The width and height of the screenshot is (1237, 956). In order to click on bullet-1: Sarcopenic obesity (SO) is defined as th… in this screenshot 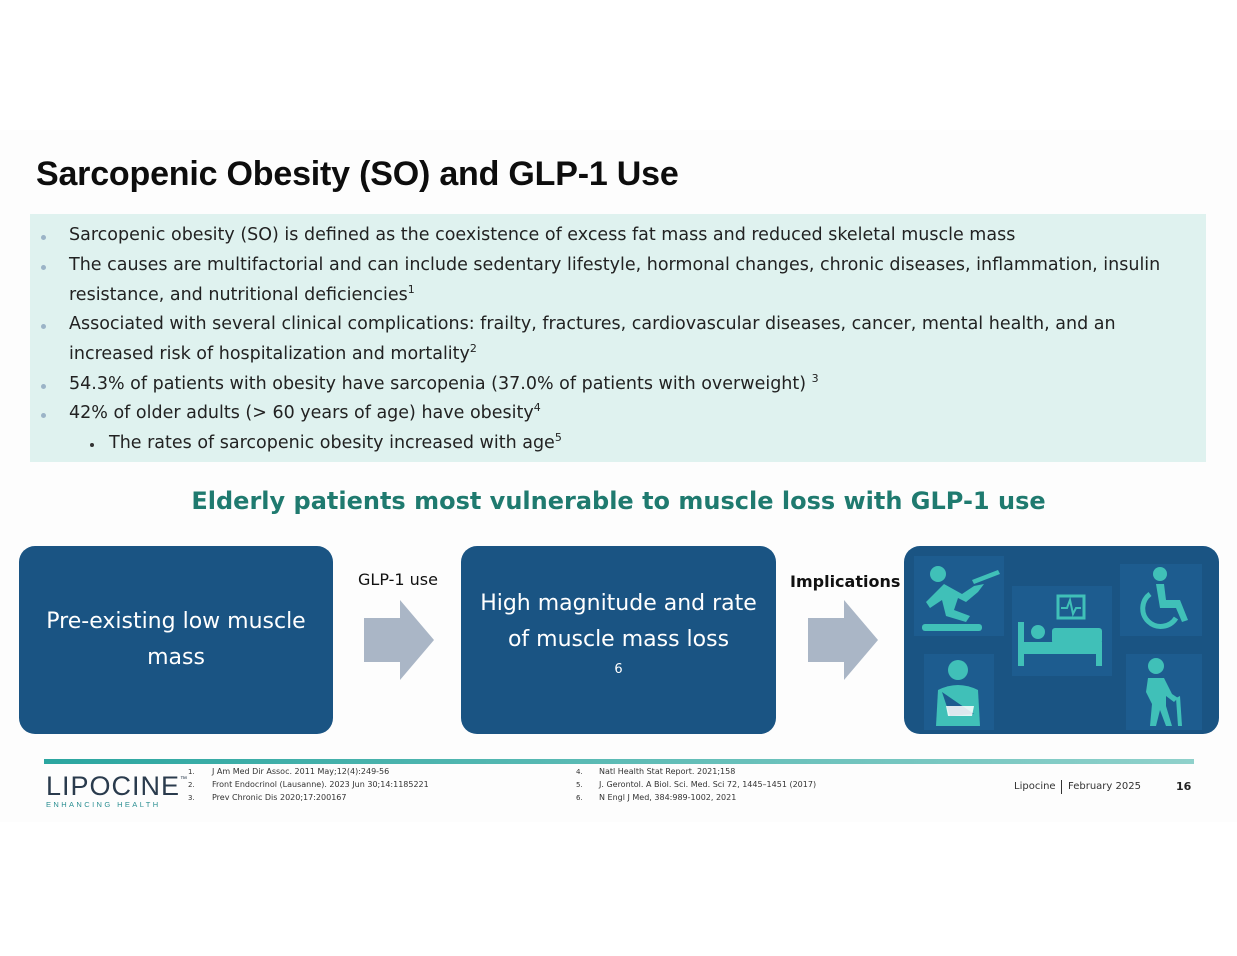, I will do `click(542, 235)`.